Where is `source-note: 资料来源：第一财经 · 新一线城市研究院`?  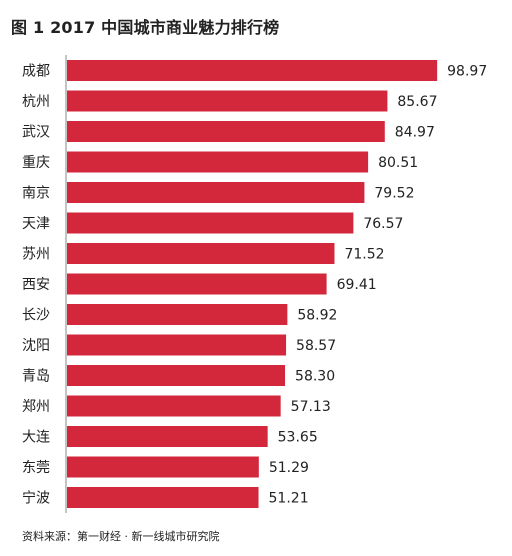
source-note: 资料来源：第一财经 · 新一线城市研究院 is located at coordinates (121, 536).